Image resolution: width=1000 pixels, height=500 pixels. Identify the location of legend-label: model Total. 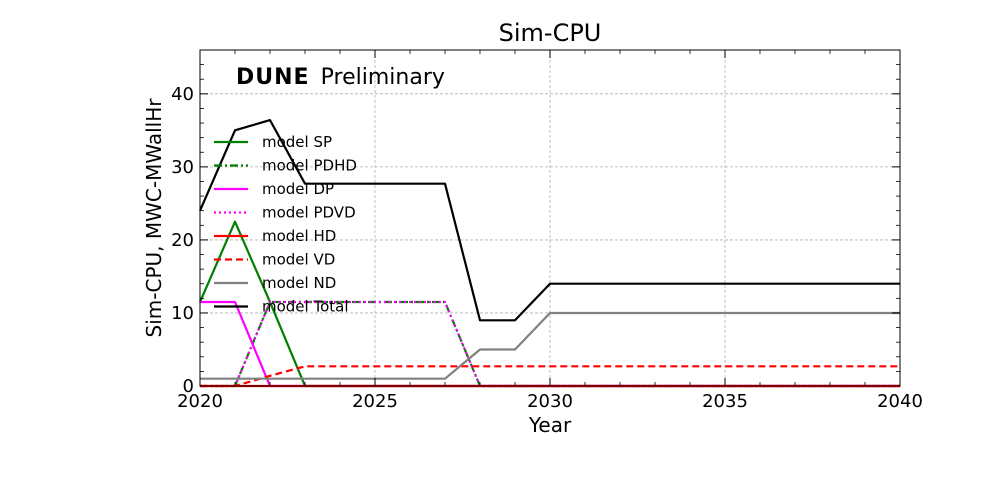
(305, 307).